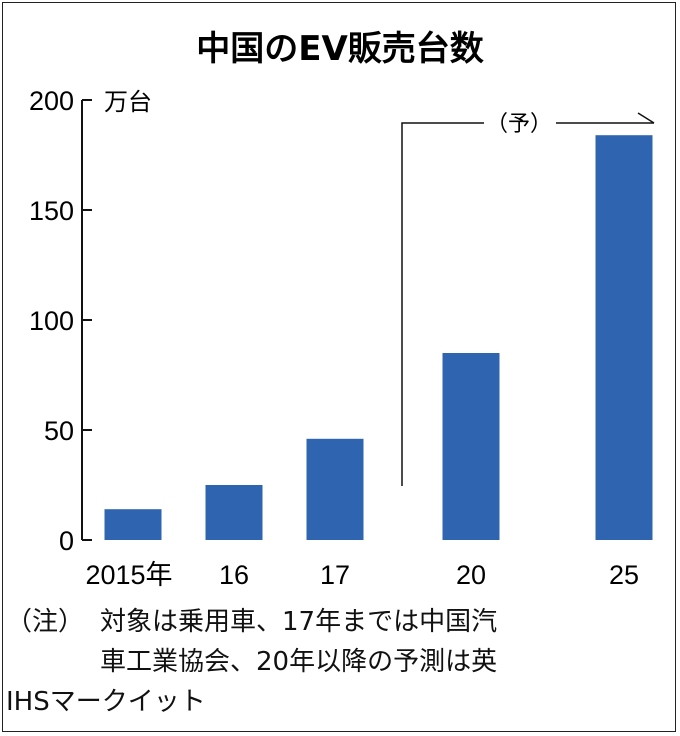 This screenshot has height=736, width=680. What do you see at coordinates (234, 575) in the screenshot?
I see `x-tick-label: 16` at bounding box center [234, 575].